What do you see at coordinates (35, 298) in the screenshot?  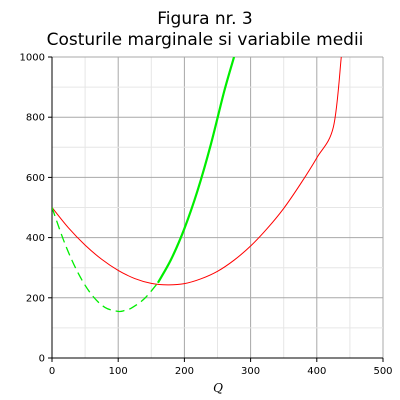 I see `y-tick-label: 200` at bounding box center [35, 298].